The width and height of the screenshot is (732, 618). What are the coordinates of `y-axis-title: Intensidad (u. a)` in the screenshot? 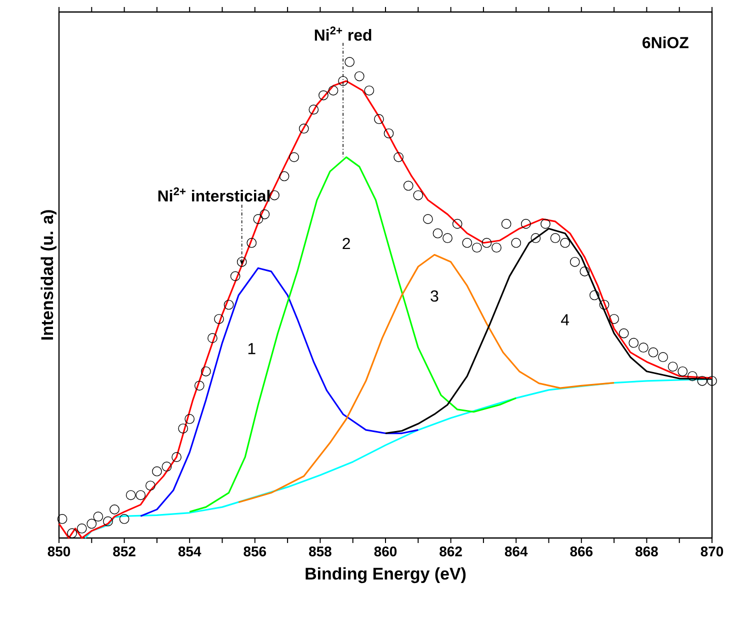 It's located at (48, 275).